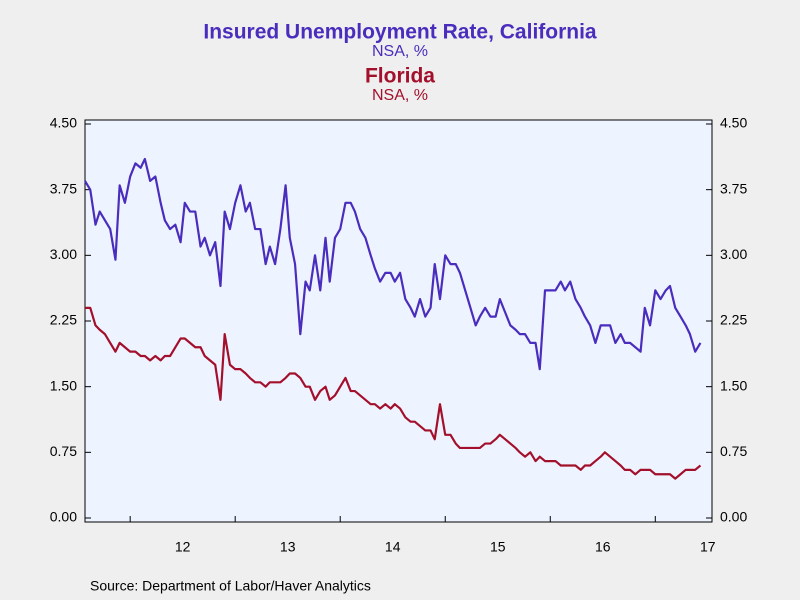 This screenshot has width=800, height=600. I want to click on y2-tick-label: 3.75, so click(733, 188).